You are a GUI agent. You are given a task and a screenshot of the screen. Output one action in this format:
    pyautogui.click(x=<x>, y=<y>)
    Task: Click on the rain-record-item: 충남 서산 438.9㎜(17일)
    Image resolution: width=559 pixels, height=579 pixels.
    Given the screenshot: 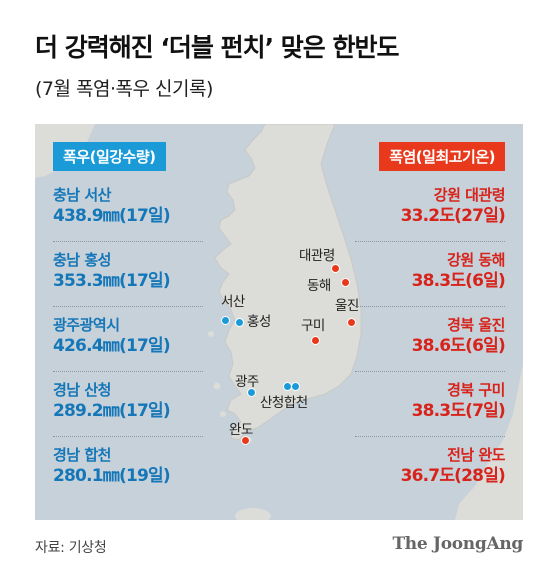 What is the action you would take?
    pyautogui.click(x=128, y=217)
    